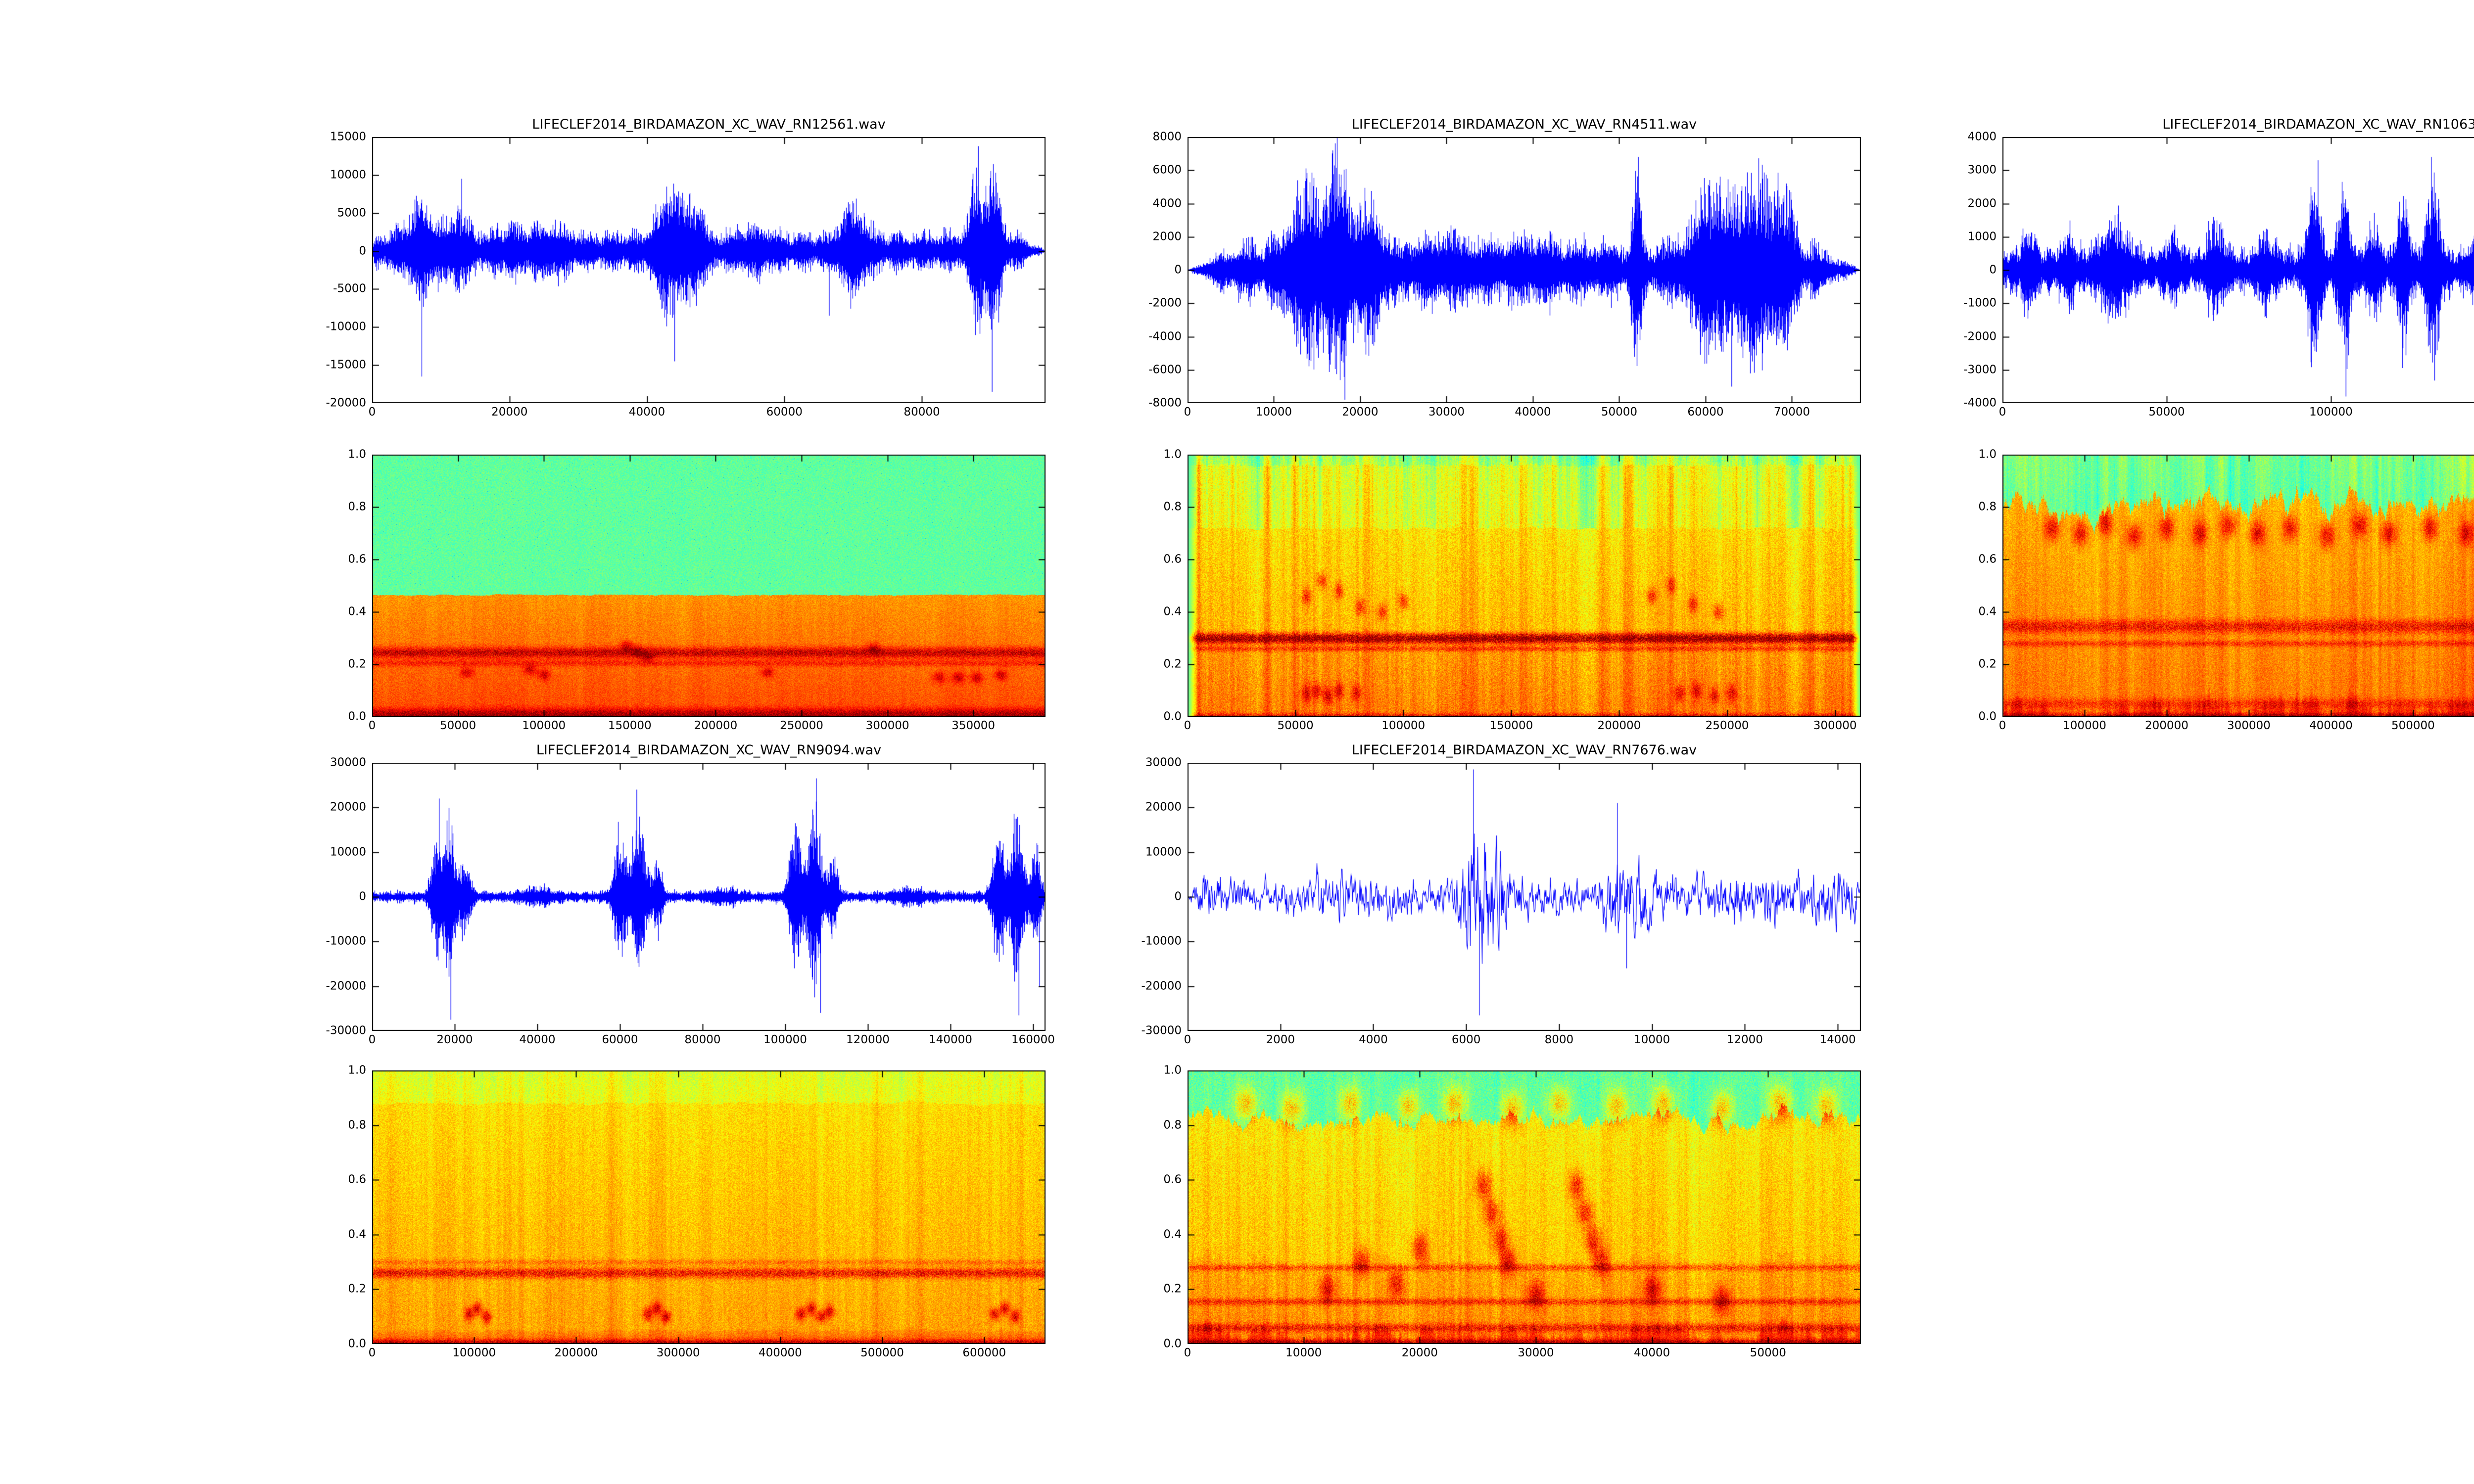 The width and height of the screenshot is (2474, 1484). Describe the element at coordinates (324, 270) in the screenshot. I see `y-axis-ticks: 15000 10000 5000 0 -5000 -10000 -15000 -20000` at that location.